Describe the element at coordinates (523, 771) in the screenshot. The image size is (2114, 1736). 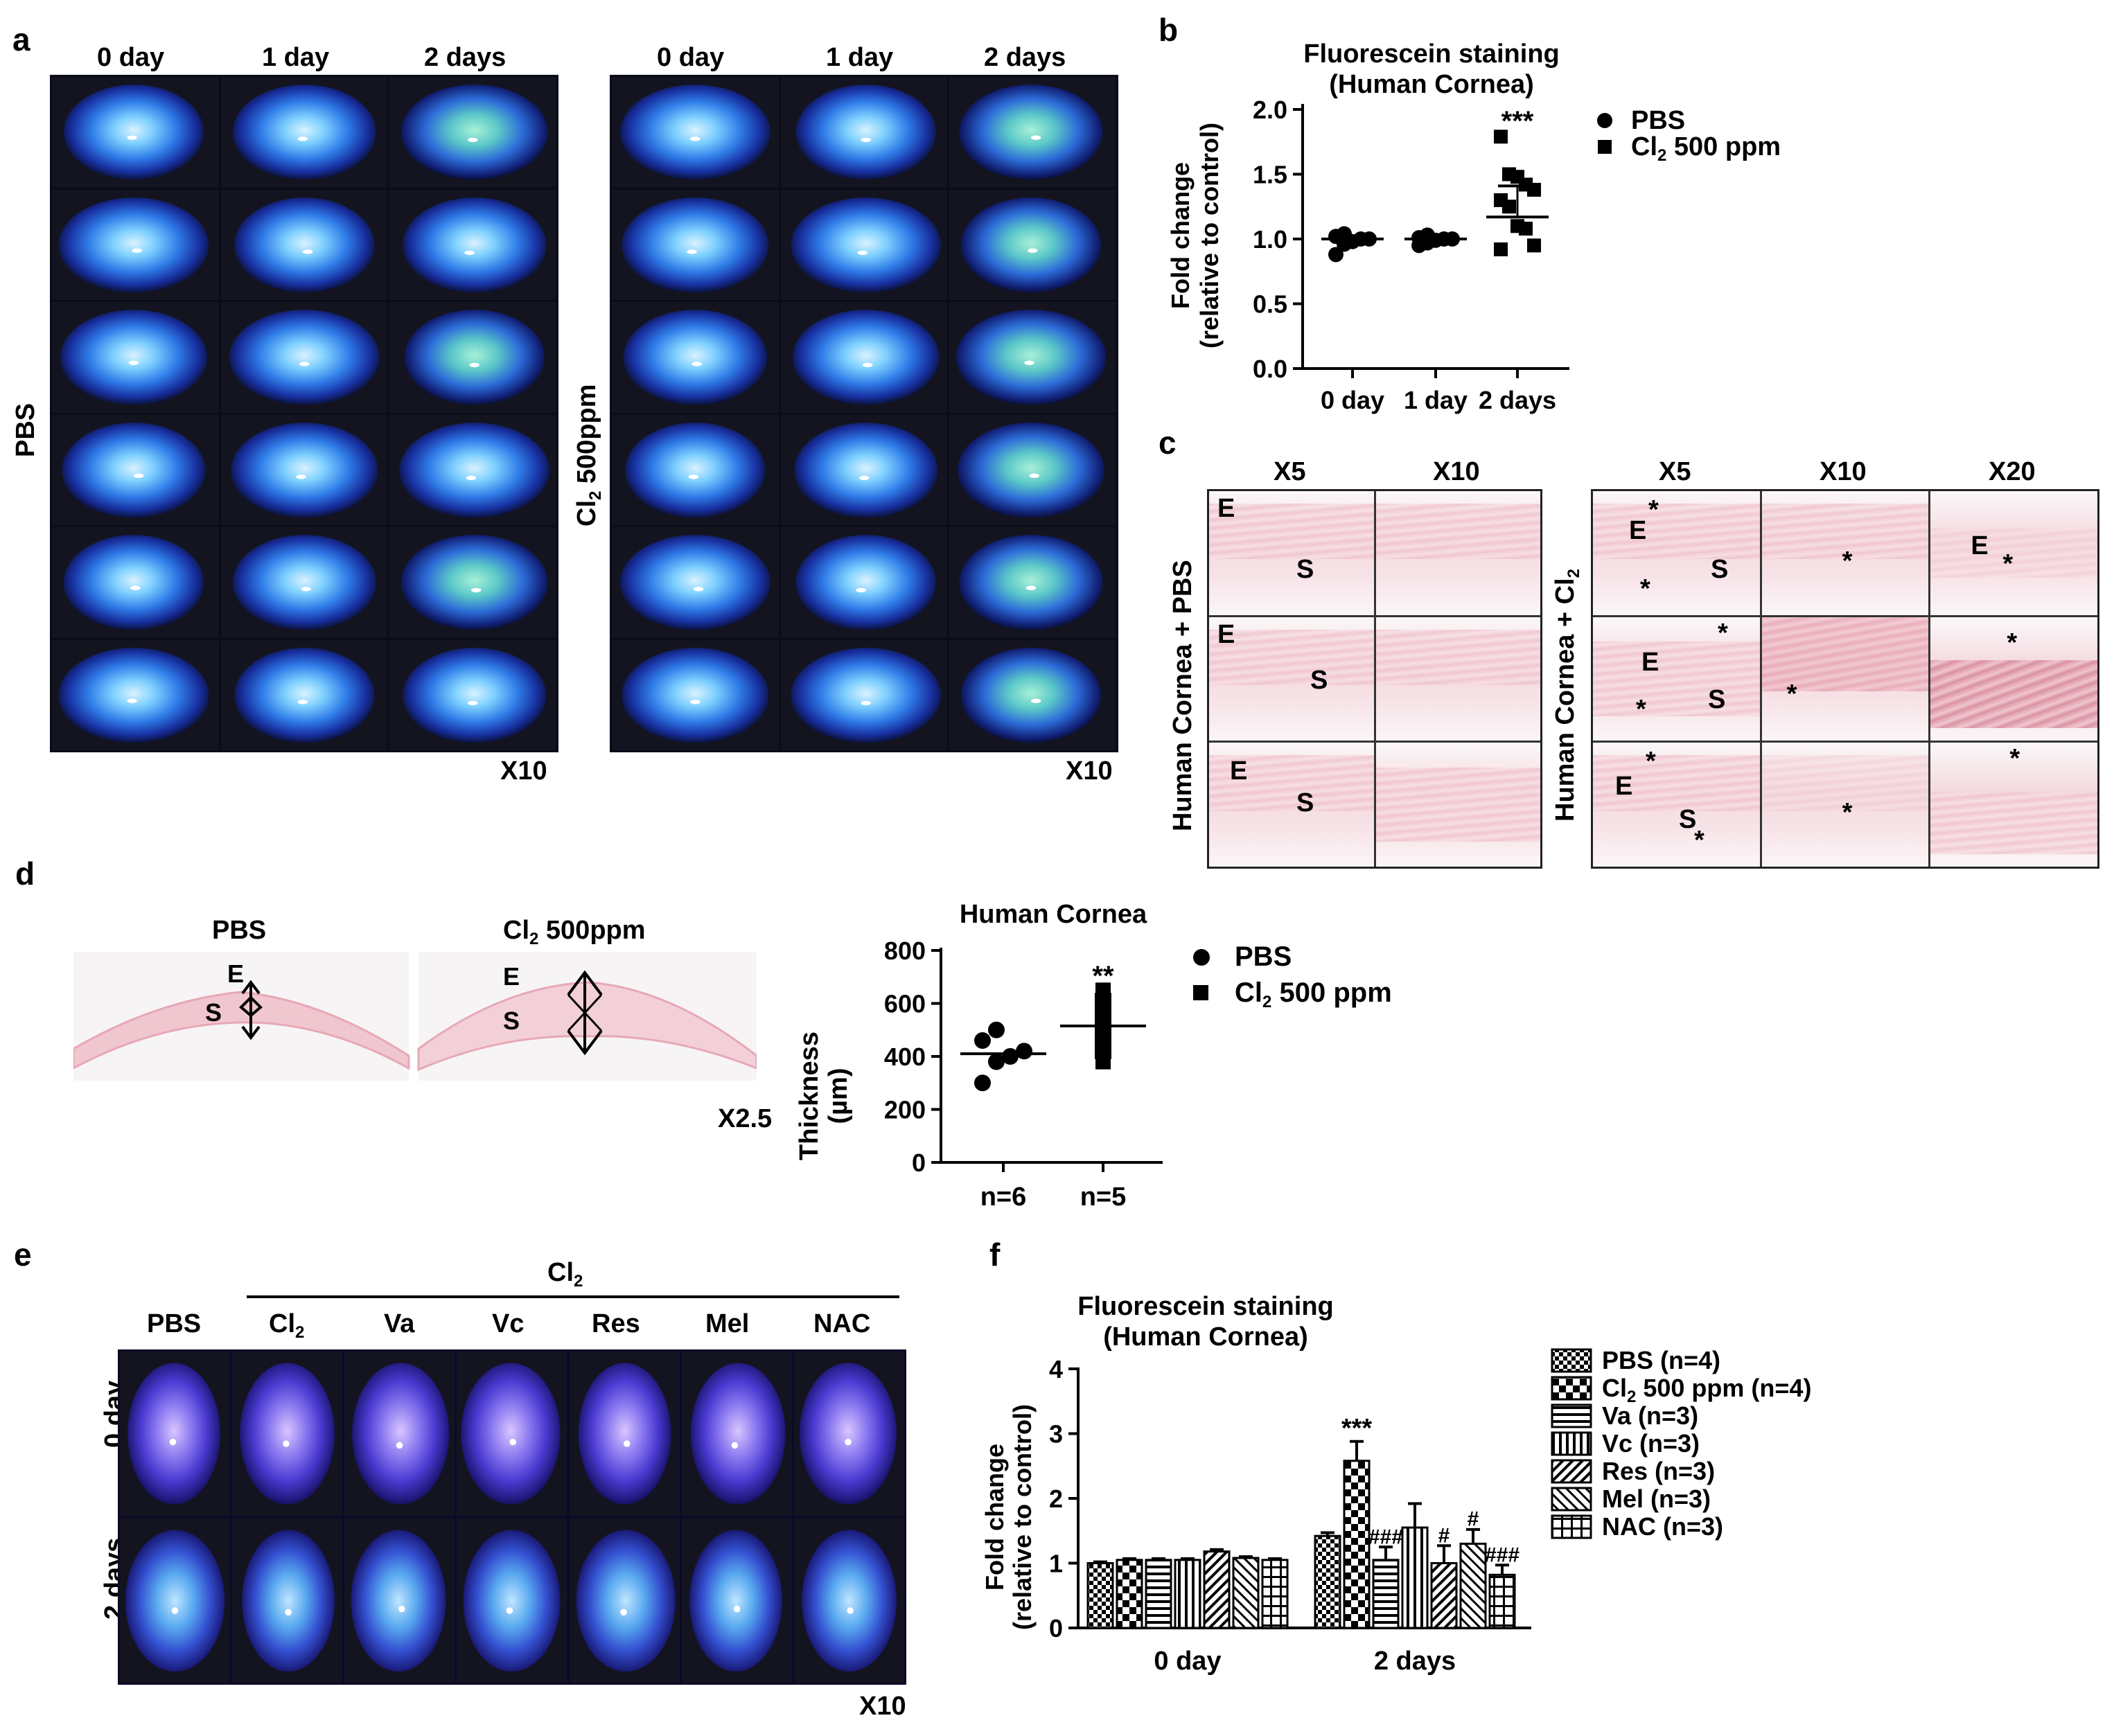
I see `panel-a-left-magnification: X10` at that location.